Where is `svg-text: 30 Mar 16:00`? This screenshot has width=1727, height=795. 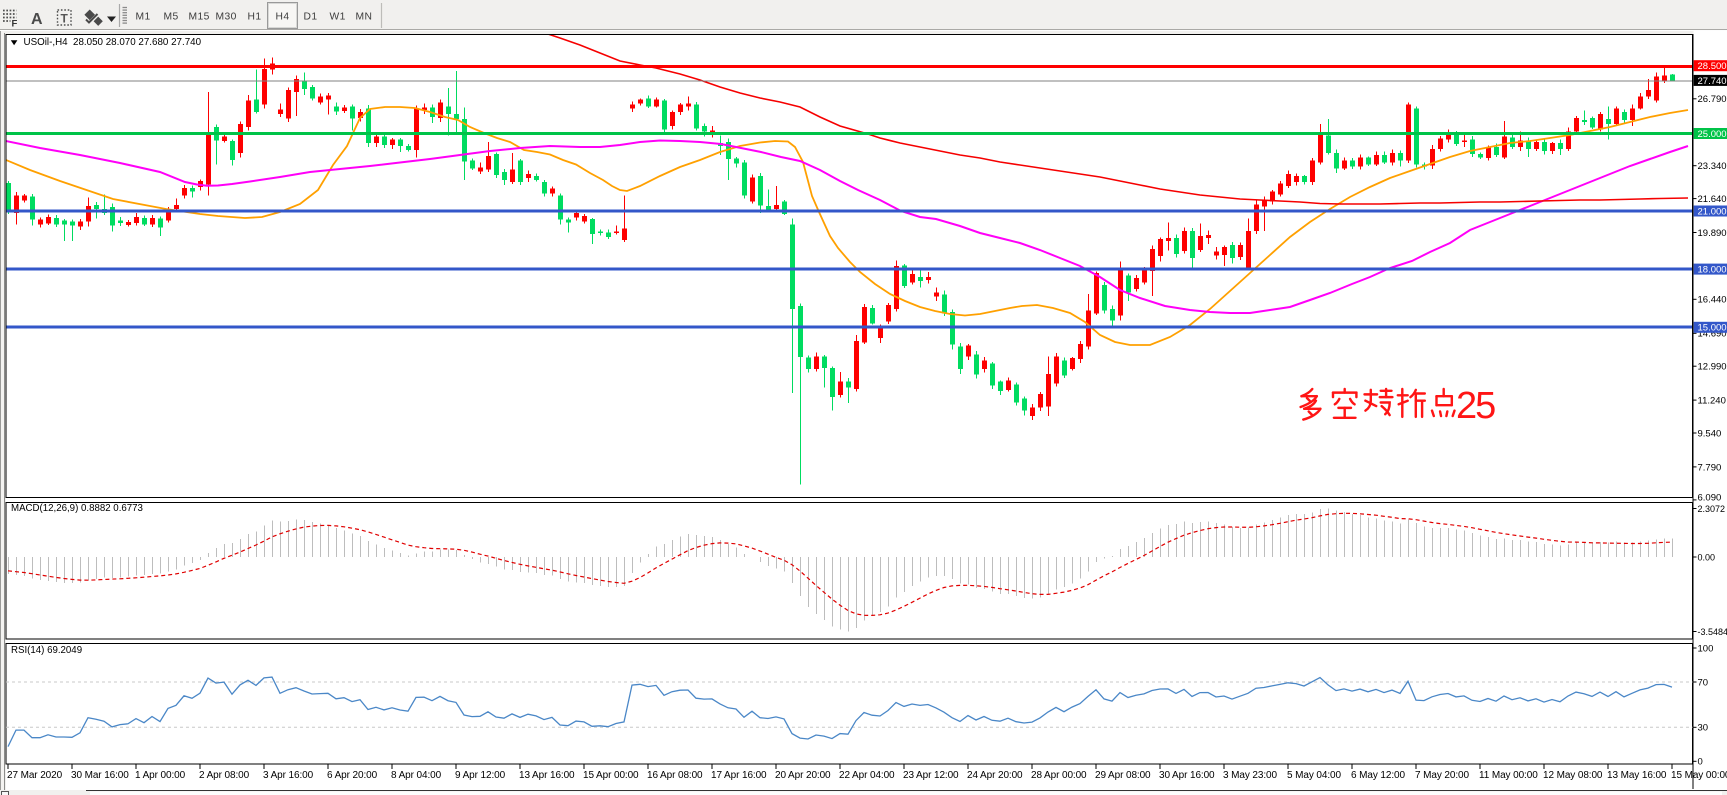 svg-text: 30 Mar 16:00 is located at coordinates (100, 775).